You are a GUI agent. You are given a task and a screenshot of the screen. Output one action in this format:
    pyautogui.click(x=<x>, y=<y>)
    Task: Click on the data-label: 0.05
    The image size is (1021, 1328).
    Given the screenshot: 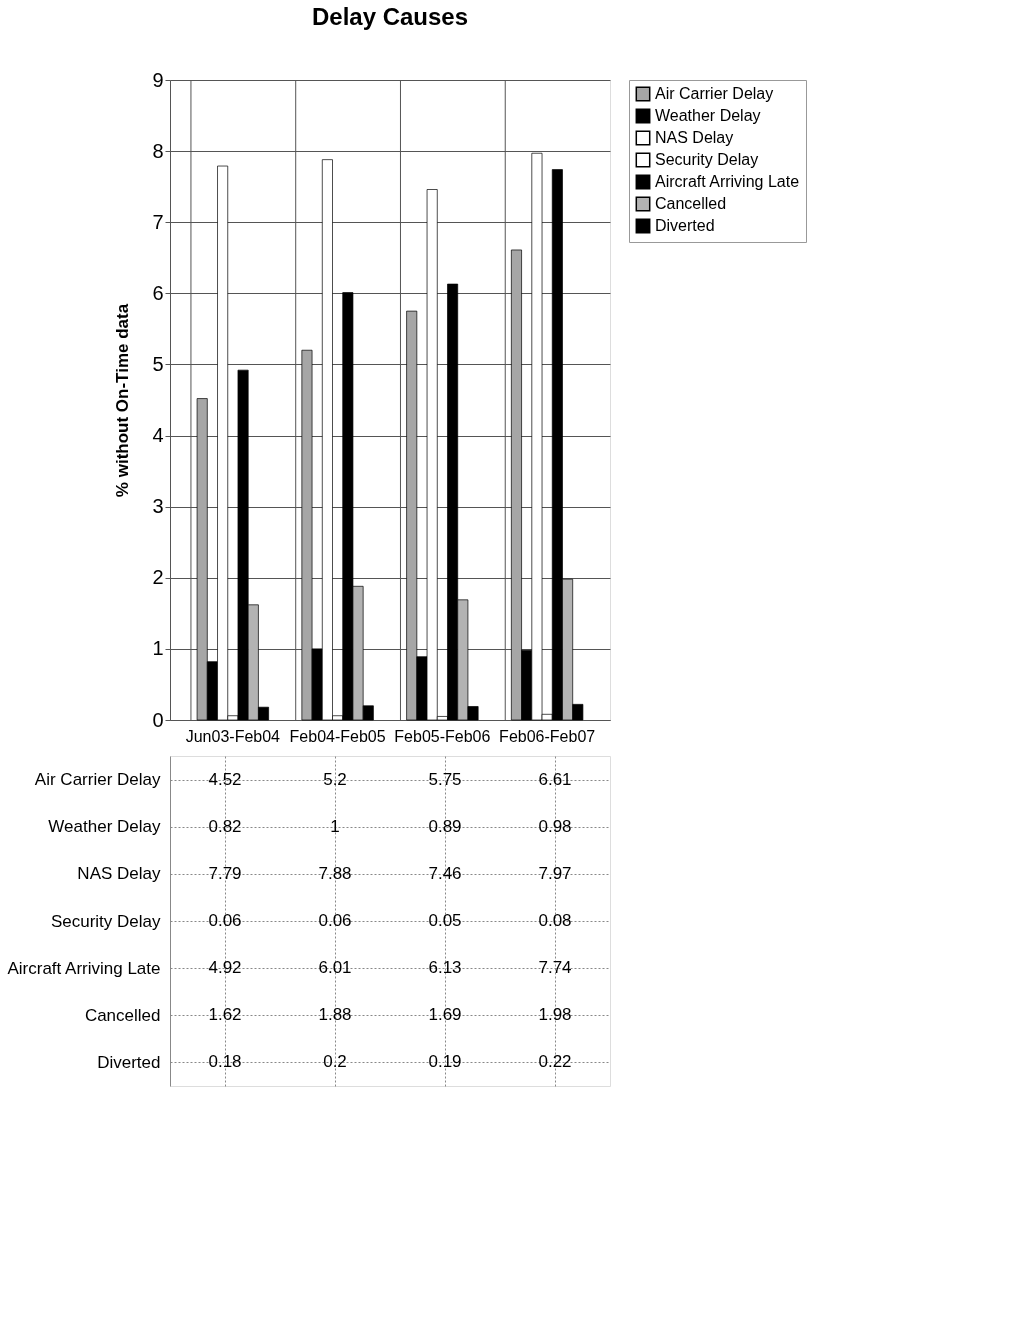 What is the action you would take?
    pyautogui.click(x=445, y=920)
    